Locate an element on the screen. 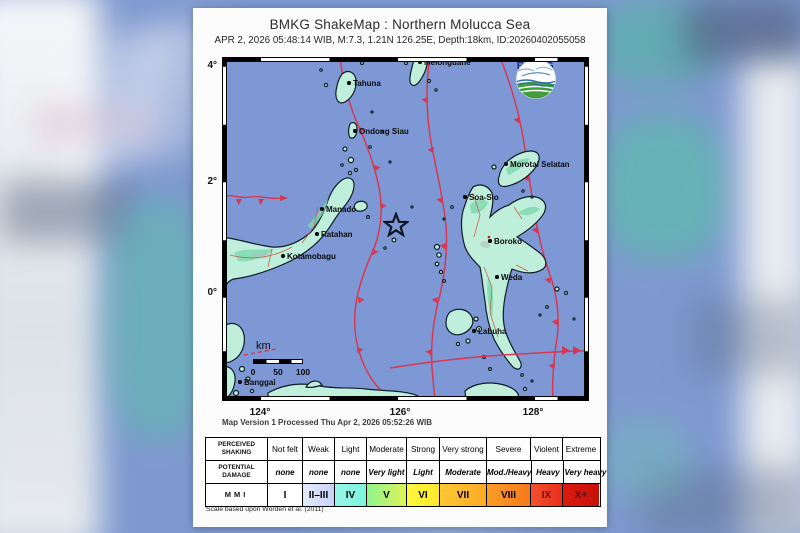 Image resolution: width=800 pixels, height=533 pixels. legend-cell-shaking: Extreme is located at coordinates (581, 449).